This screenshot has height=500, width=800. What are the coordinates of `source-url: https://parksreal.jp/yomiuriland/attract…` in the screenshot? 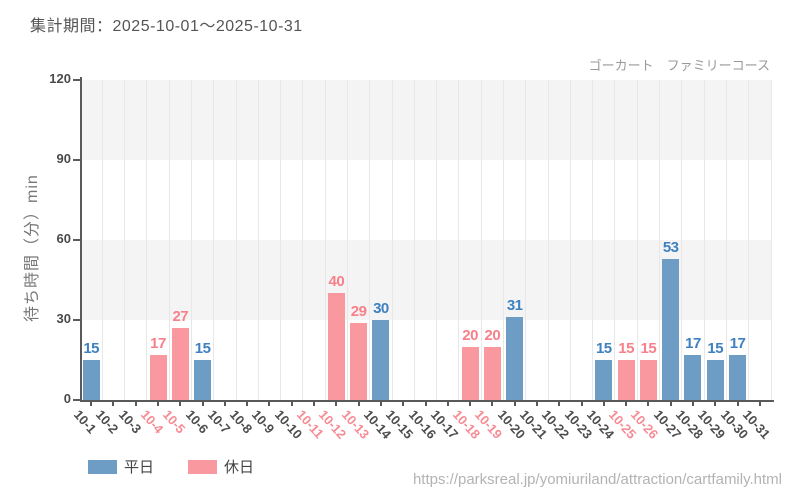 It's located at (597, 479).